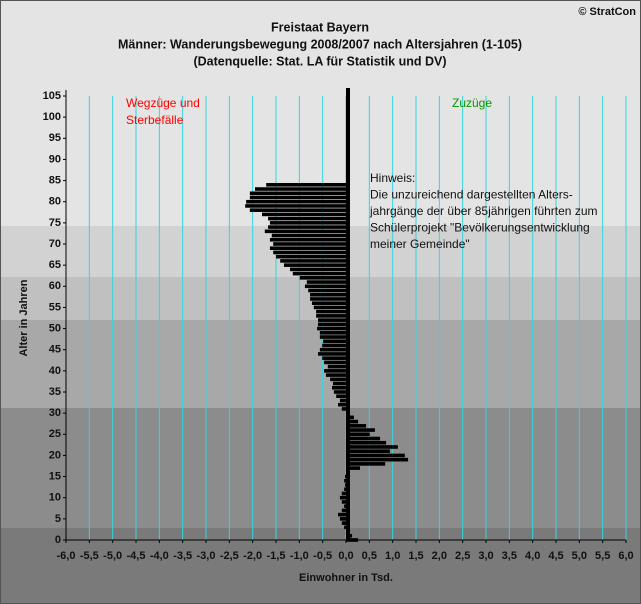 The width and height of the screenshot is (641, 604). What do you see at coordinates (55, 265) in the screenshot?
I see `y-tick-label: 65` at bounding box center [55, 265].